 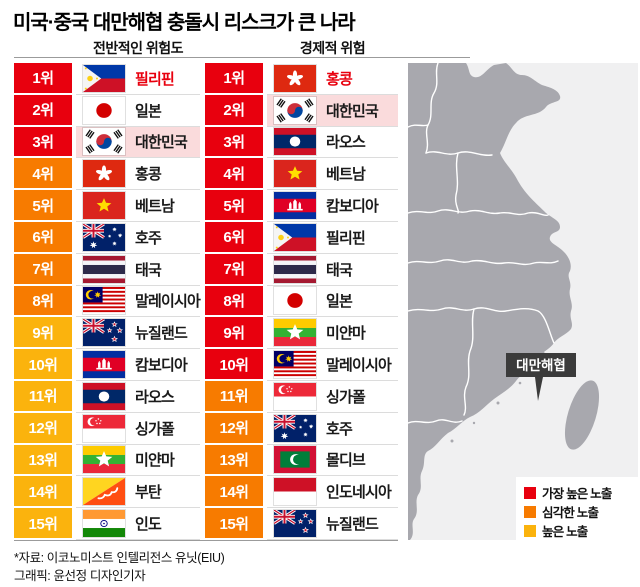 I want to click on rank-row: 8위 일본, so click(x=301, y=301).